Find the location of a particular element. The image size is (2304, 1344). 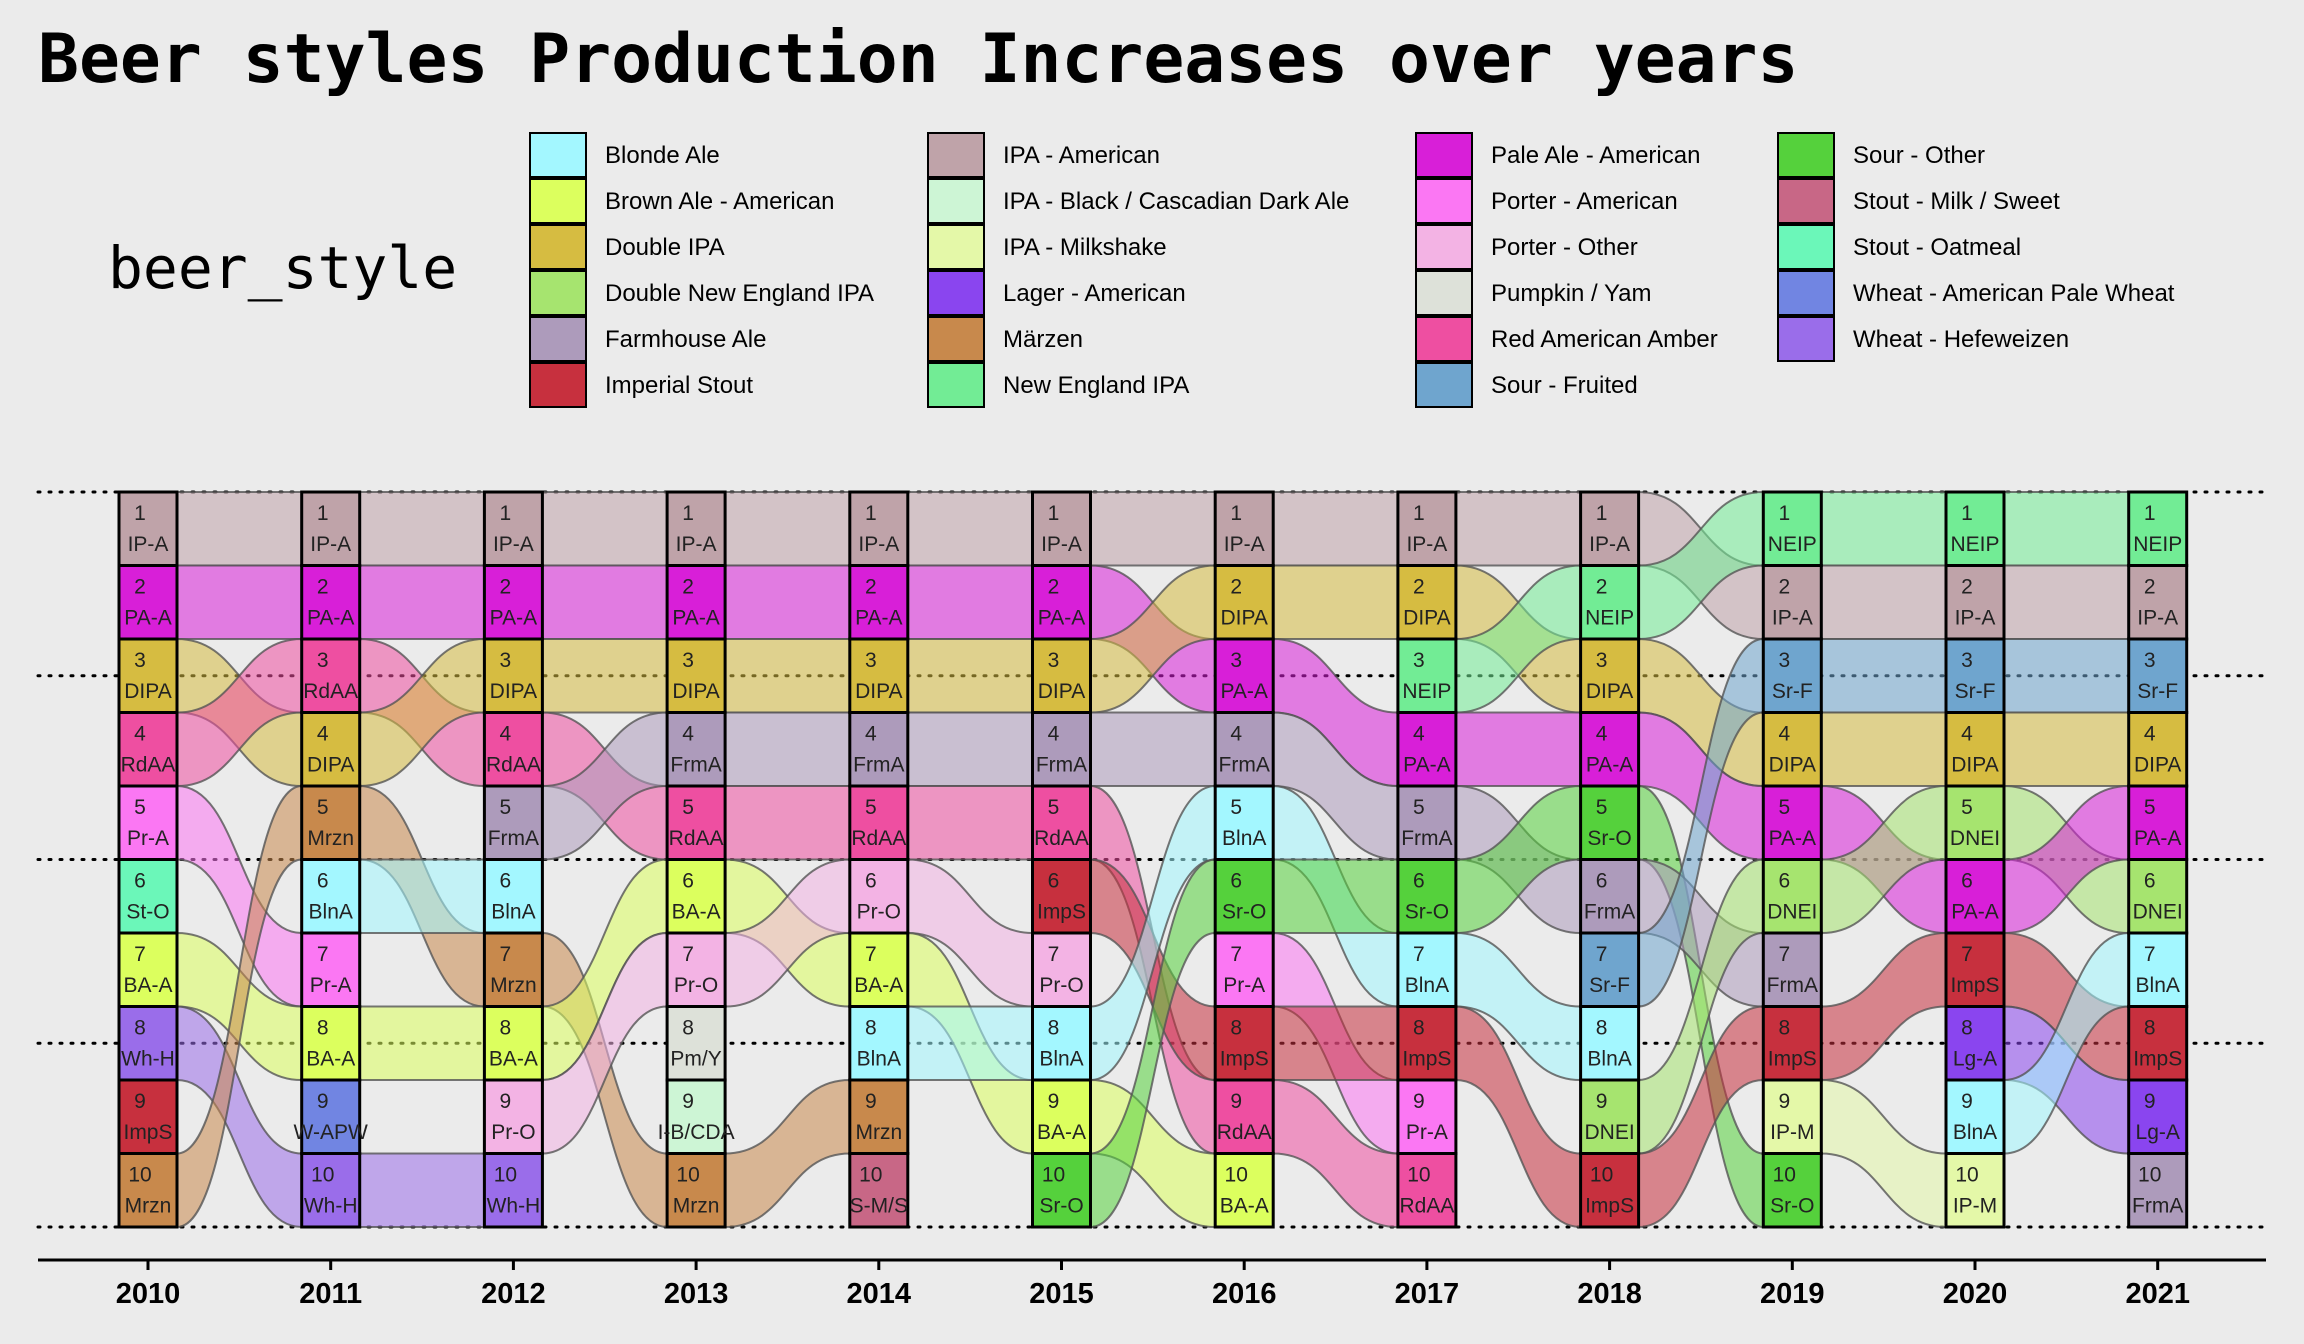

x-tick-label-2018: 2018 is located at coordinates (1609, 1294).